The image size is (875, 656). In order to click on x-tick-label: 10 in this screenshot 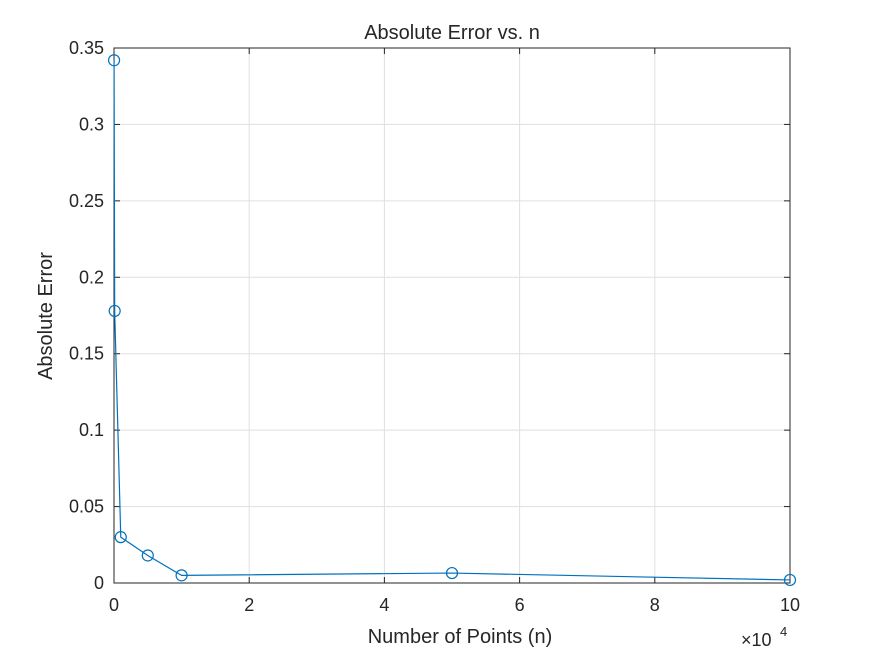, I will do `click(790, 605)`.